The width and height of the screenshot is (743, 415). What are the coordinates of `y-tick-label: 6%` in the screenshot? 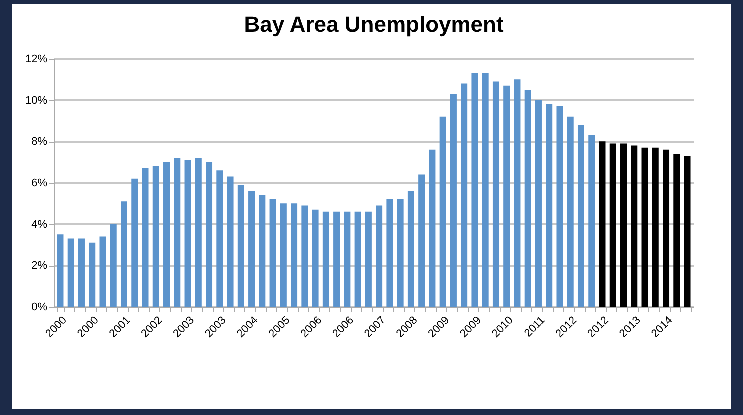 It's located at (40, 184).